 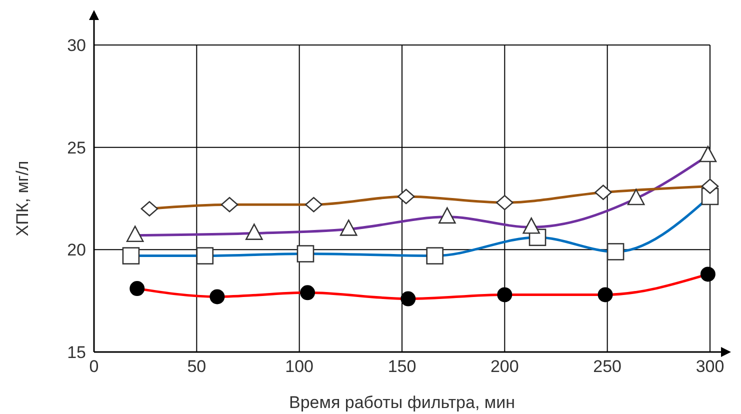 What do you see at coordinates (76, 352) in the screenshot?
I see `y-tick-label: 15` at bounding box center [76, 352].